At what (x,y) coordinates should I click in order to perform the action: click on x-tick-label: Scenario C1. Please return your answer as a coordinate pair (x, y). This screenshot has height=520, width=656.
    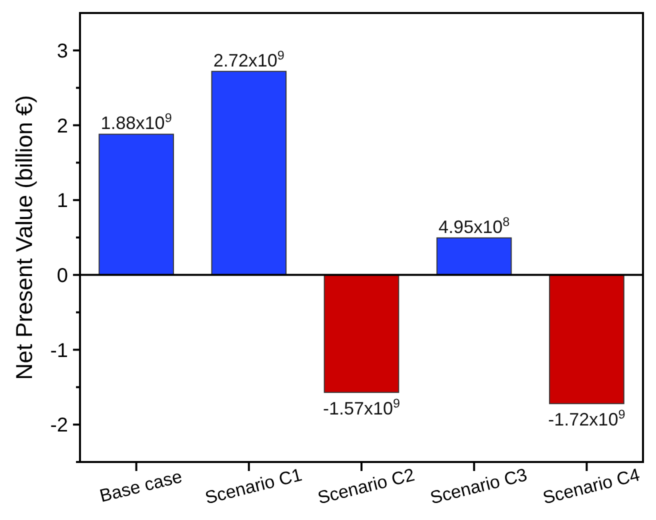
    Looking at the image, I should click on (253, 486).